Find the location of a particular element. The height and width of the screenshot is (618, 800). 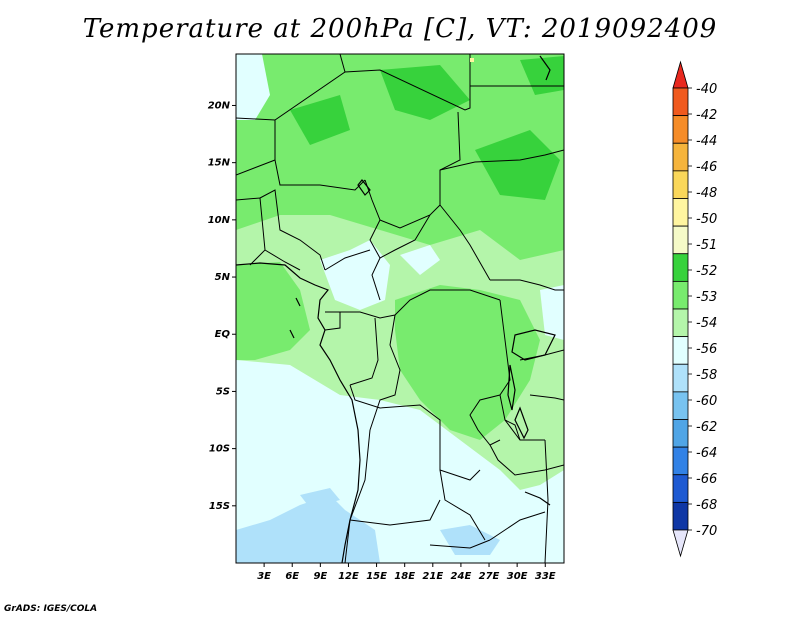

lat-tick-label: 15S is located at coordinates (219, 506).